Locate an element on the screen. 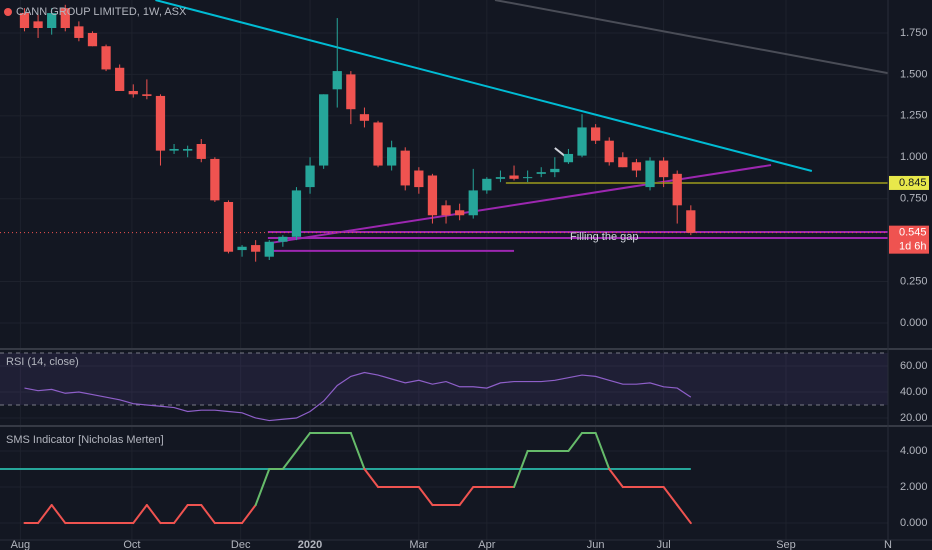 The image size is (932, 550). y-tick-label: 1.000 is located at coordinates (914, 157).